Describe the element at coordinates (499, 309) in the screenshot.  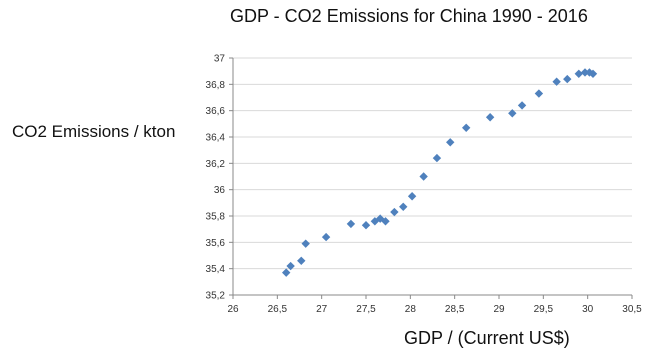
I see `x-tick-label: 29` at that location.